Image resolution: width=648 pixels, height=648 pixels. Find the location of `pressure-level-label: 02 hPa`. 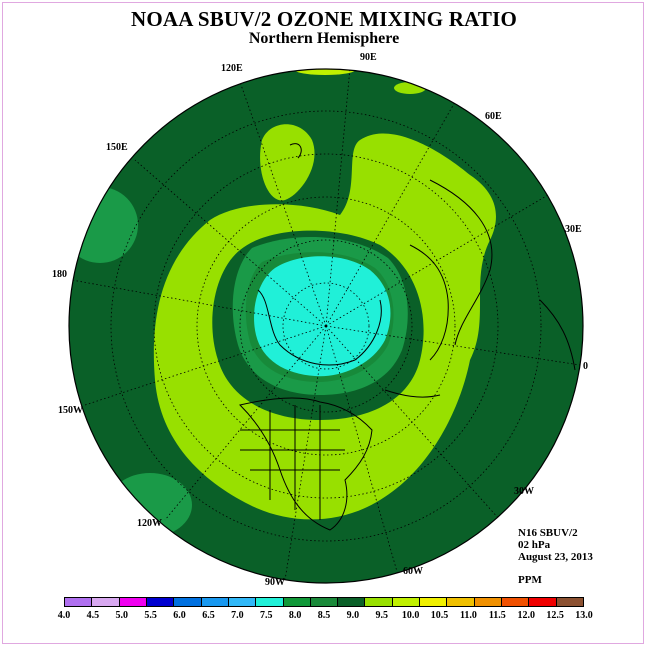

pressure-level-label: 02 hPa is located at coordinates (534, 545).